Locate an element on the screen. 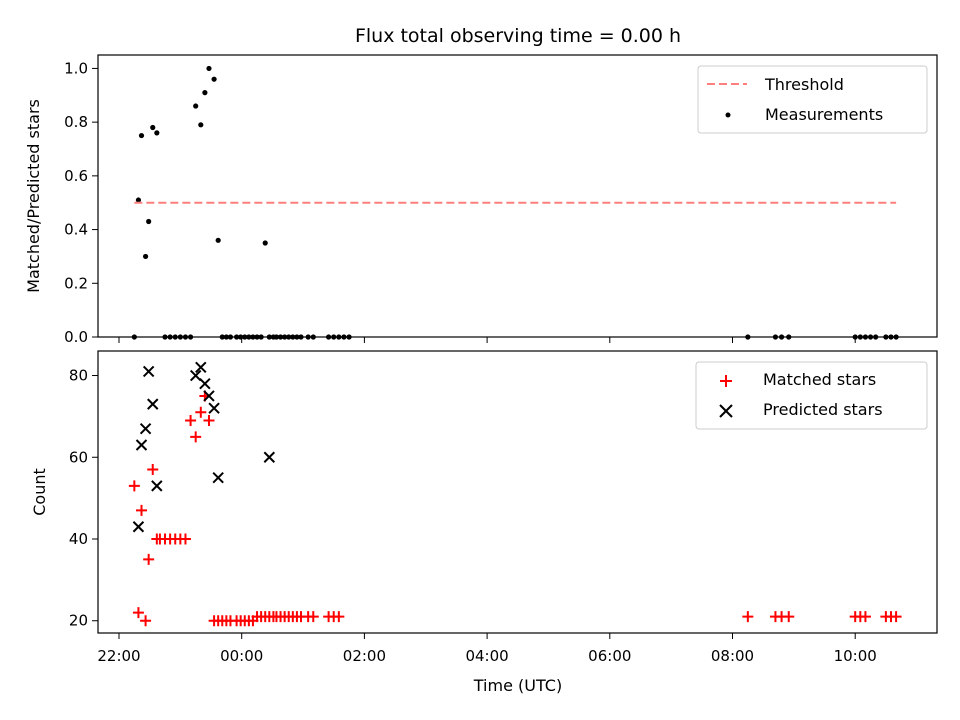 Image resolution: width=960 pixels, height=720 pixels. legend-threshold-label: Threshold is located at coordinates (804, 84).